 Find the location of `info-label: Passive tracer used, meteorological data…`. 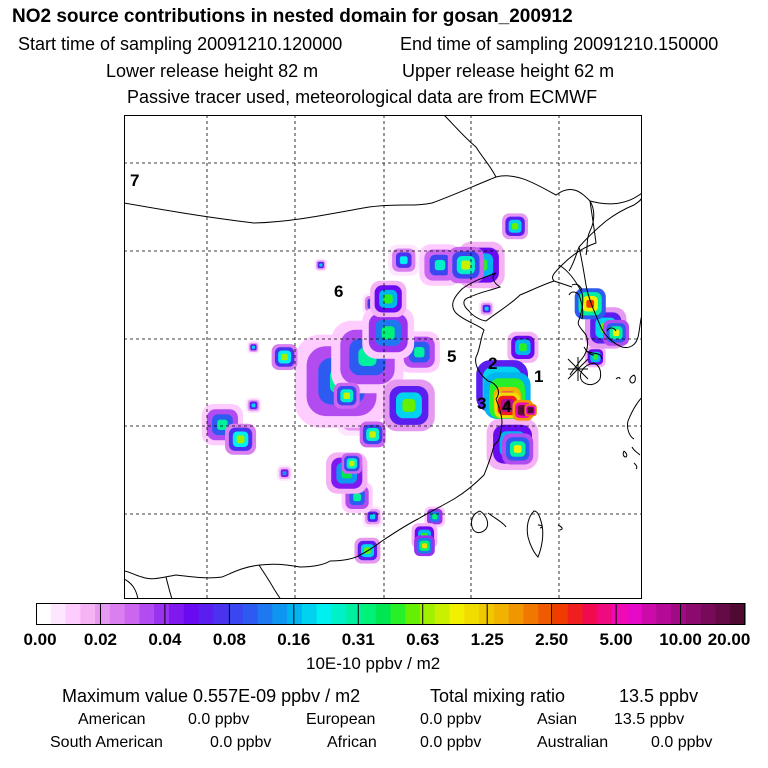

info-label: Passive tracer used, meteorological data… is located at coordinates (362, 97).